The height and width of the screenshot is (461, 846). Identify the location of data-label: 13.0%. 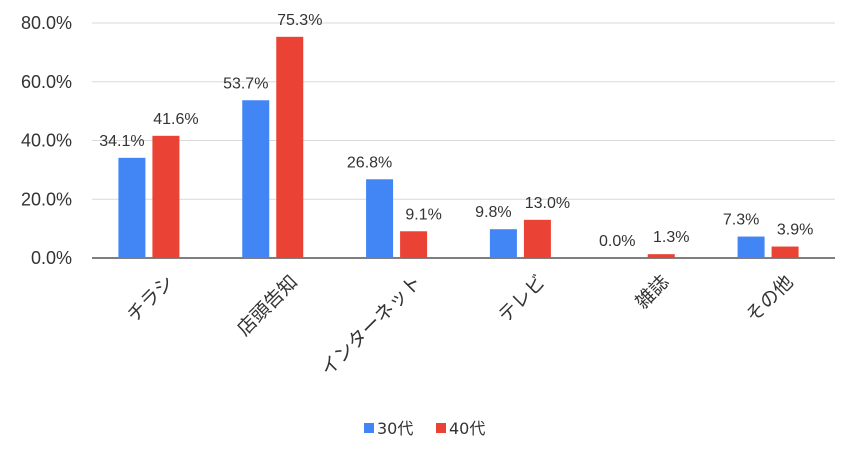
(547, 203).